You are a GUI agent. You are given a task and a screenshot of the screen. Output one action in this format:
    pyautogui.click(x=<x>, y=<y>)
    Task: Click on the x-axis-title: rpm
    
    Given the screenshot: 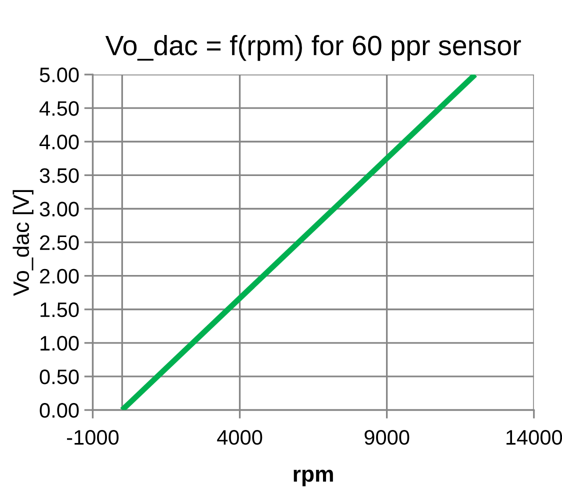 What is the action you would take?
    pyautogui.click(x=313, y=478)
    